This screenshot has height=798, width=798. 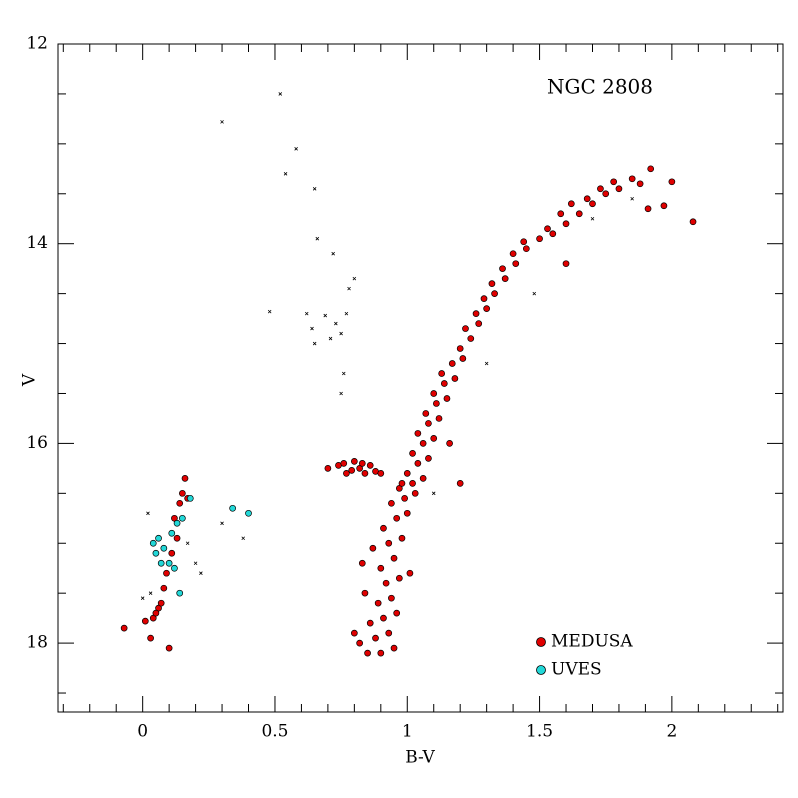 I want to click on legend-label: MEDUSA, so click(x=592, y=642).